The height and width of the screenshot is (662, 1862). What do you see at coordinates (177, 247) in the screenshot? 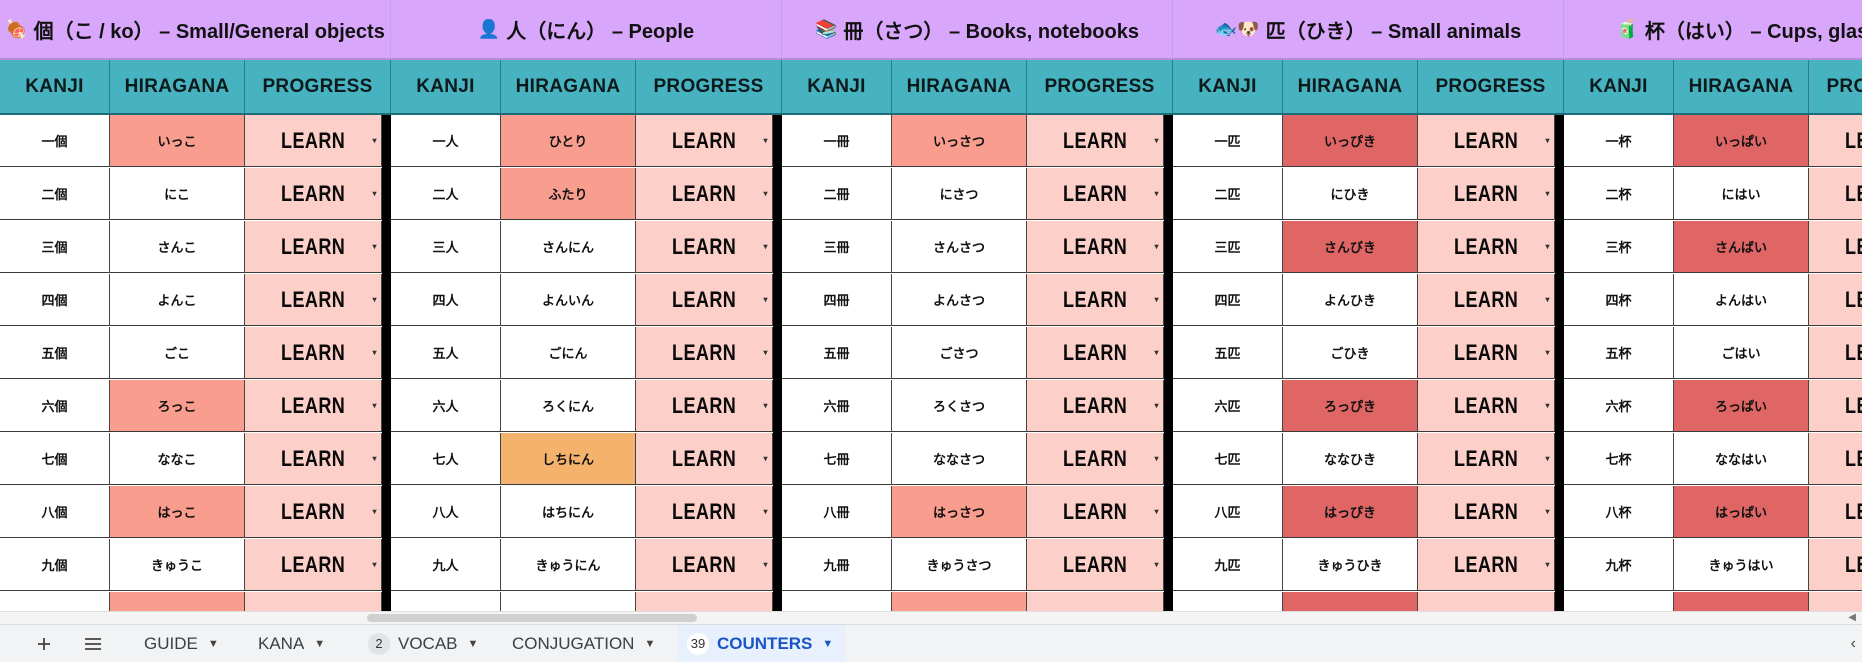
I see `hiragana-cell: さんこ` at bounding box center [177, 247].